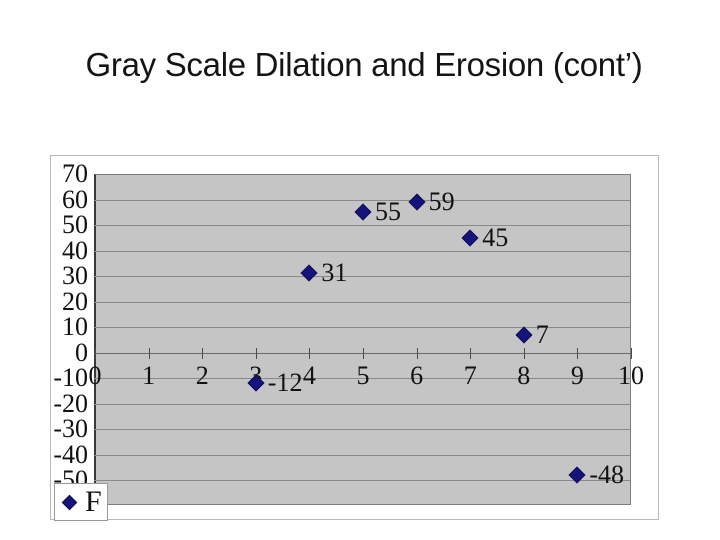 The width and height of the screenshot is (720, 540). Describe the element at coordinates (75, 301) in the screenshot. I see `y-axis-tick-label: 20` at that location.